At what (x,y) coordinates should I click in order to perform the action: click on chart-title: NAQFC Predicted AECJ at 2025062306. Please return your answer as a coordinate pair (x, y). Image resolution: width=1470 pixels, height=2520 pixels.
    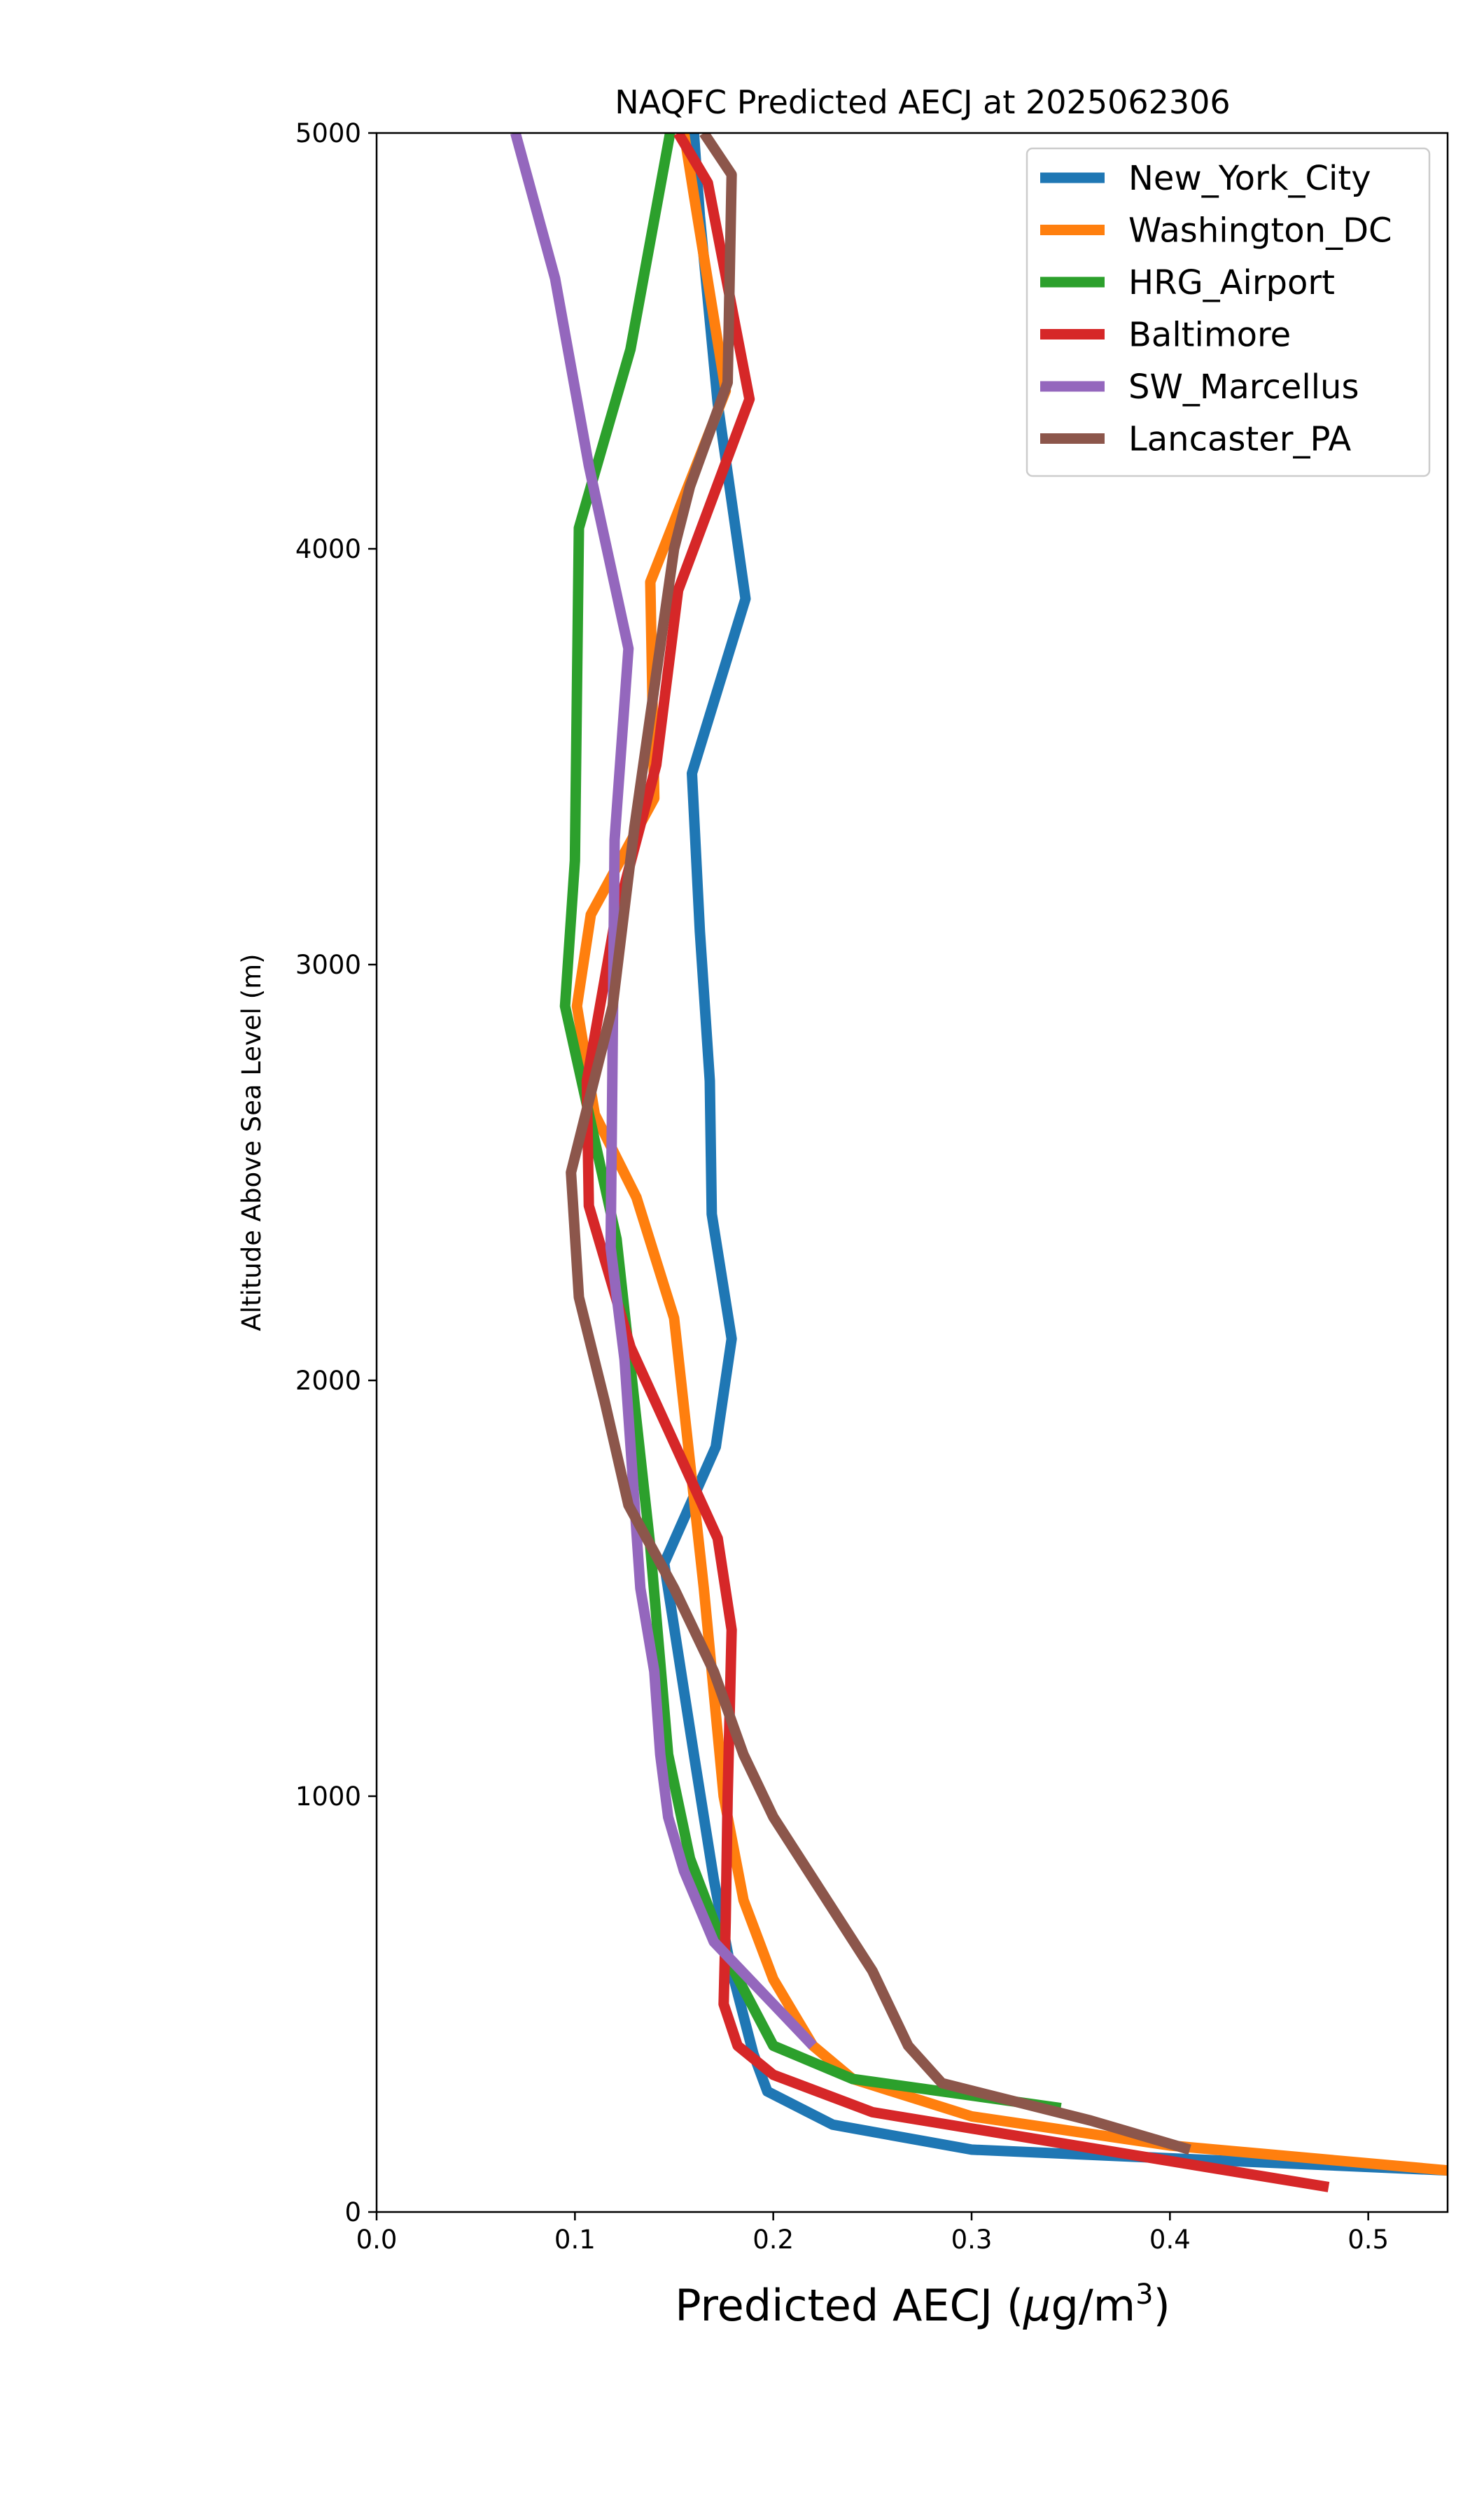
    Looking at the image, I should click on (922, 102).